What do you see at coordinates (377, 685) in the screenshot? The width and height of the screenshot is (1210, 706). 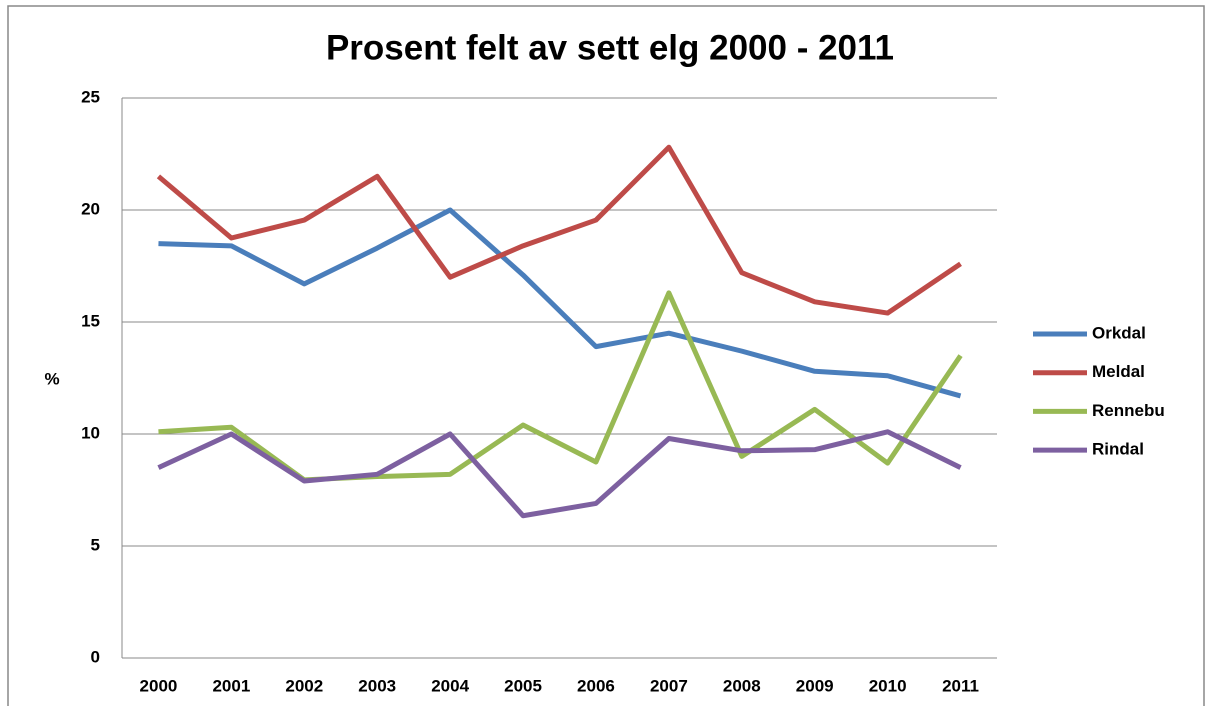 I see `x-tick-label: 2003` at bounding box center [377, 685].